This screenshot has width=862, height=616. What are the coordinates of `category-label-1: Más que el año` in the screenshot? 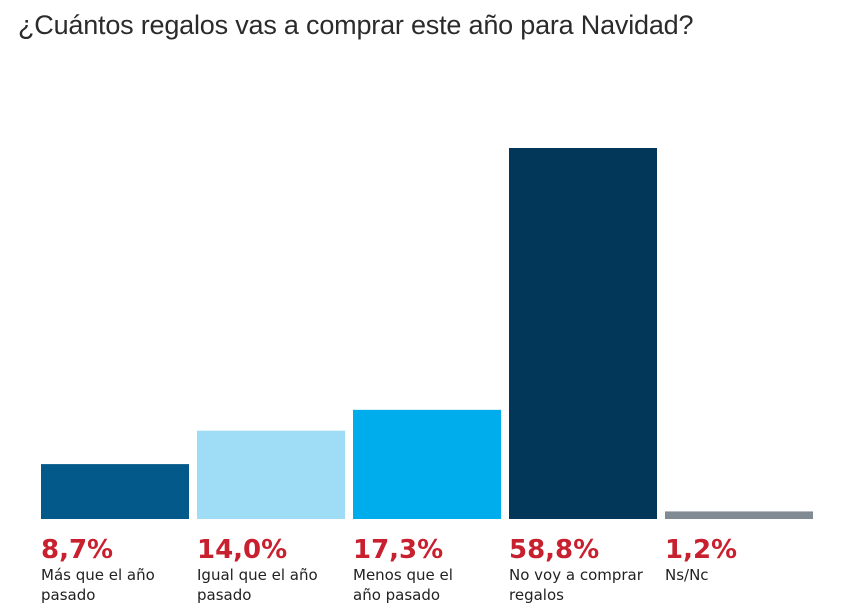 It's located at (98, 575).